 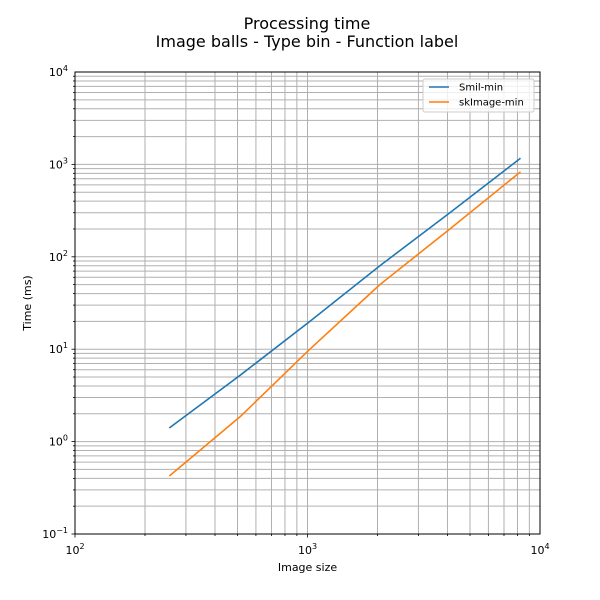 What do you see at coordinates (307, 549) in the screenshot?
I see `x-tick-label: 10³` at bounding box center [307, 549].